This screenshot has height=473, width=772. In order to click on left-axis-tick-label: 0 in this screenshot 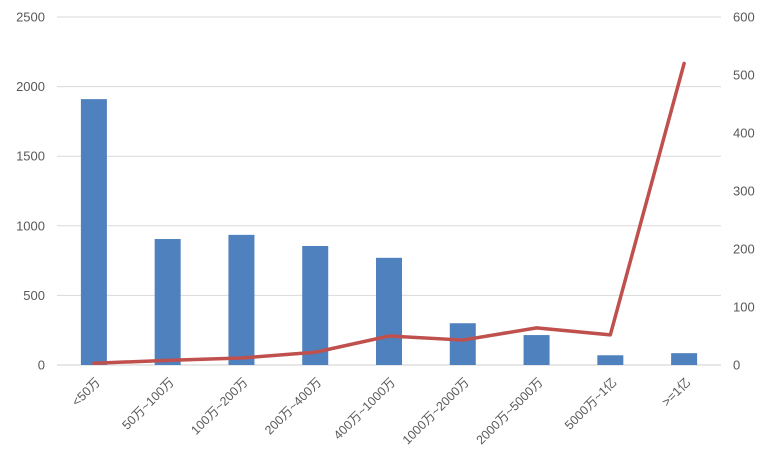, I will do `click(41, 365)`.